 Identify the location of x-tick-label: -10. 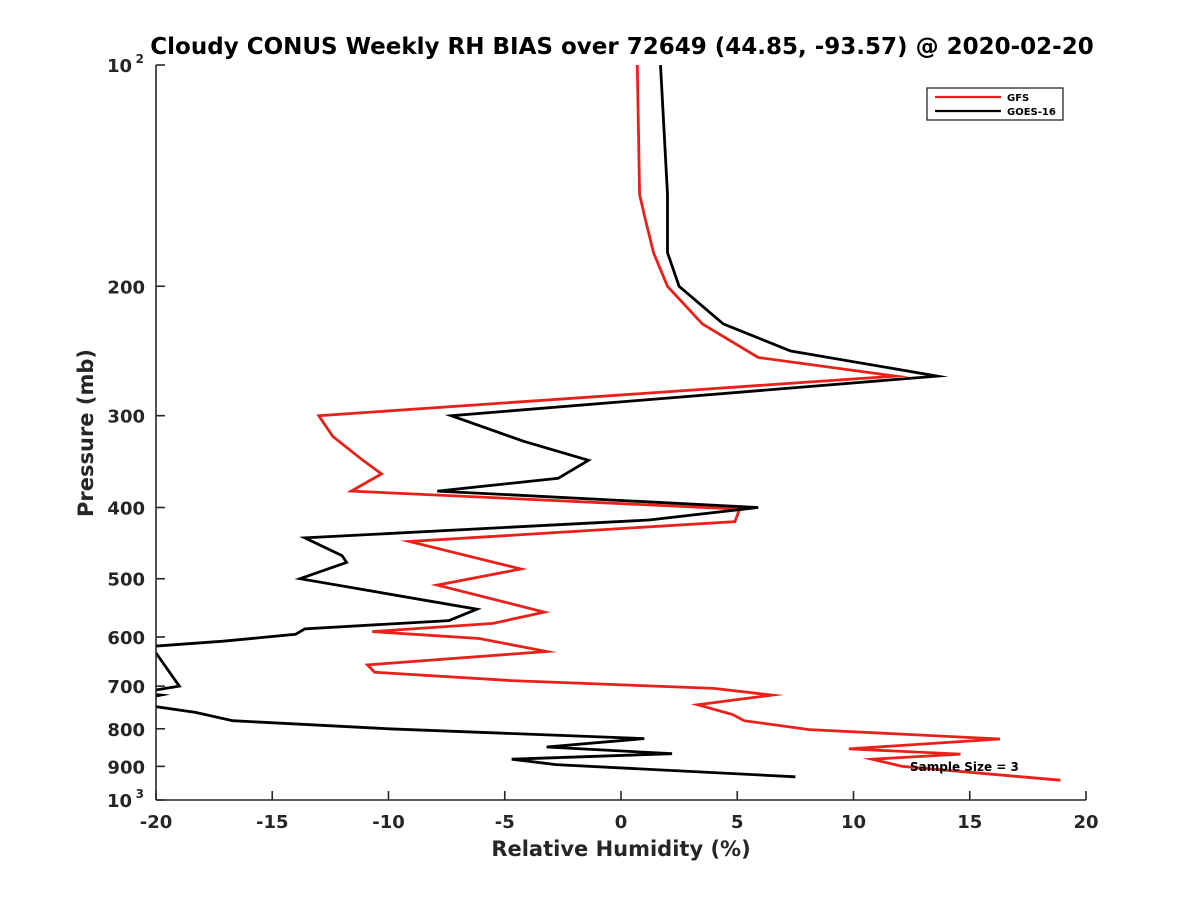
(388, 822).